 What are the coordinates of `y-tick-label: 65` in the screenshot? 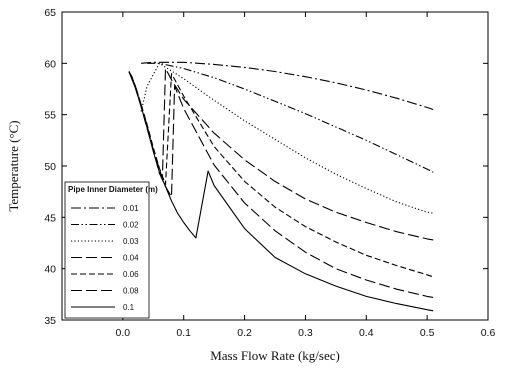 It's located at (50, 13).